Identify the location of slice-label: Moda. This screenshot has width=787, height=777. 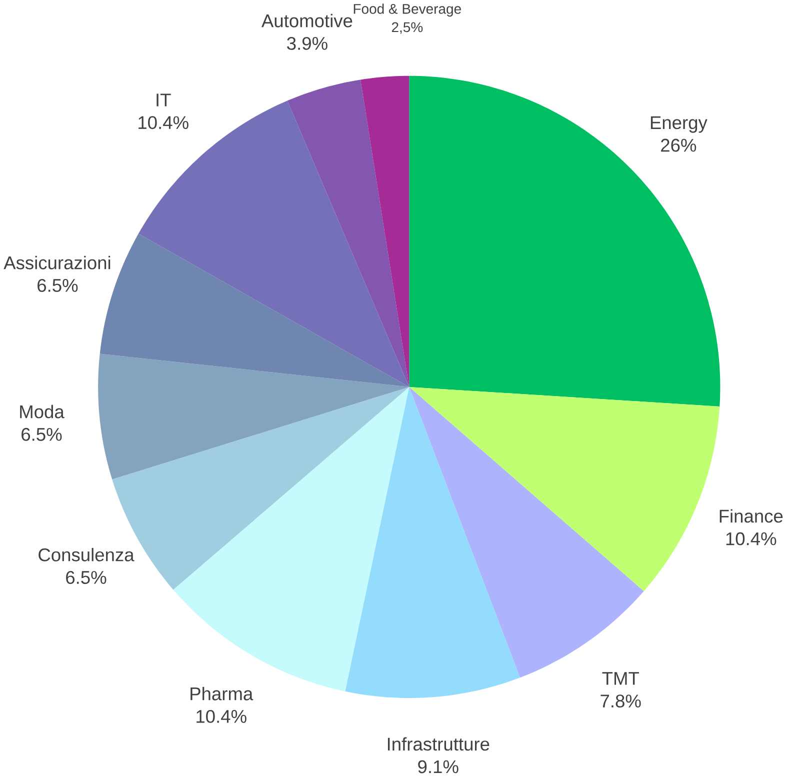
(42, 411).